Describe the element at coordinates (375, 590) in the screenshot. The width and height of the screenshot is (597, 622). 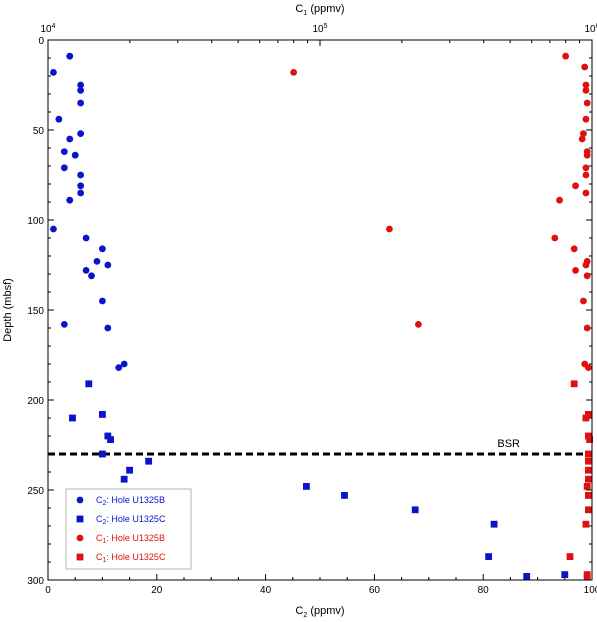
I see `x-bottom-tick-label: 60` at that location.